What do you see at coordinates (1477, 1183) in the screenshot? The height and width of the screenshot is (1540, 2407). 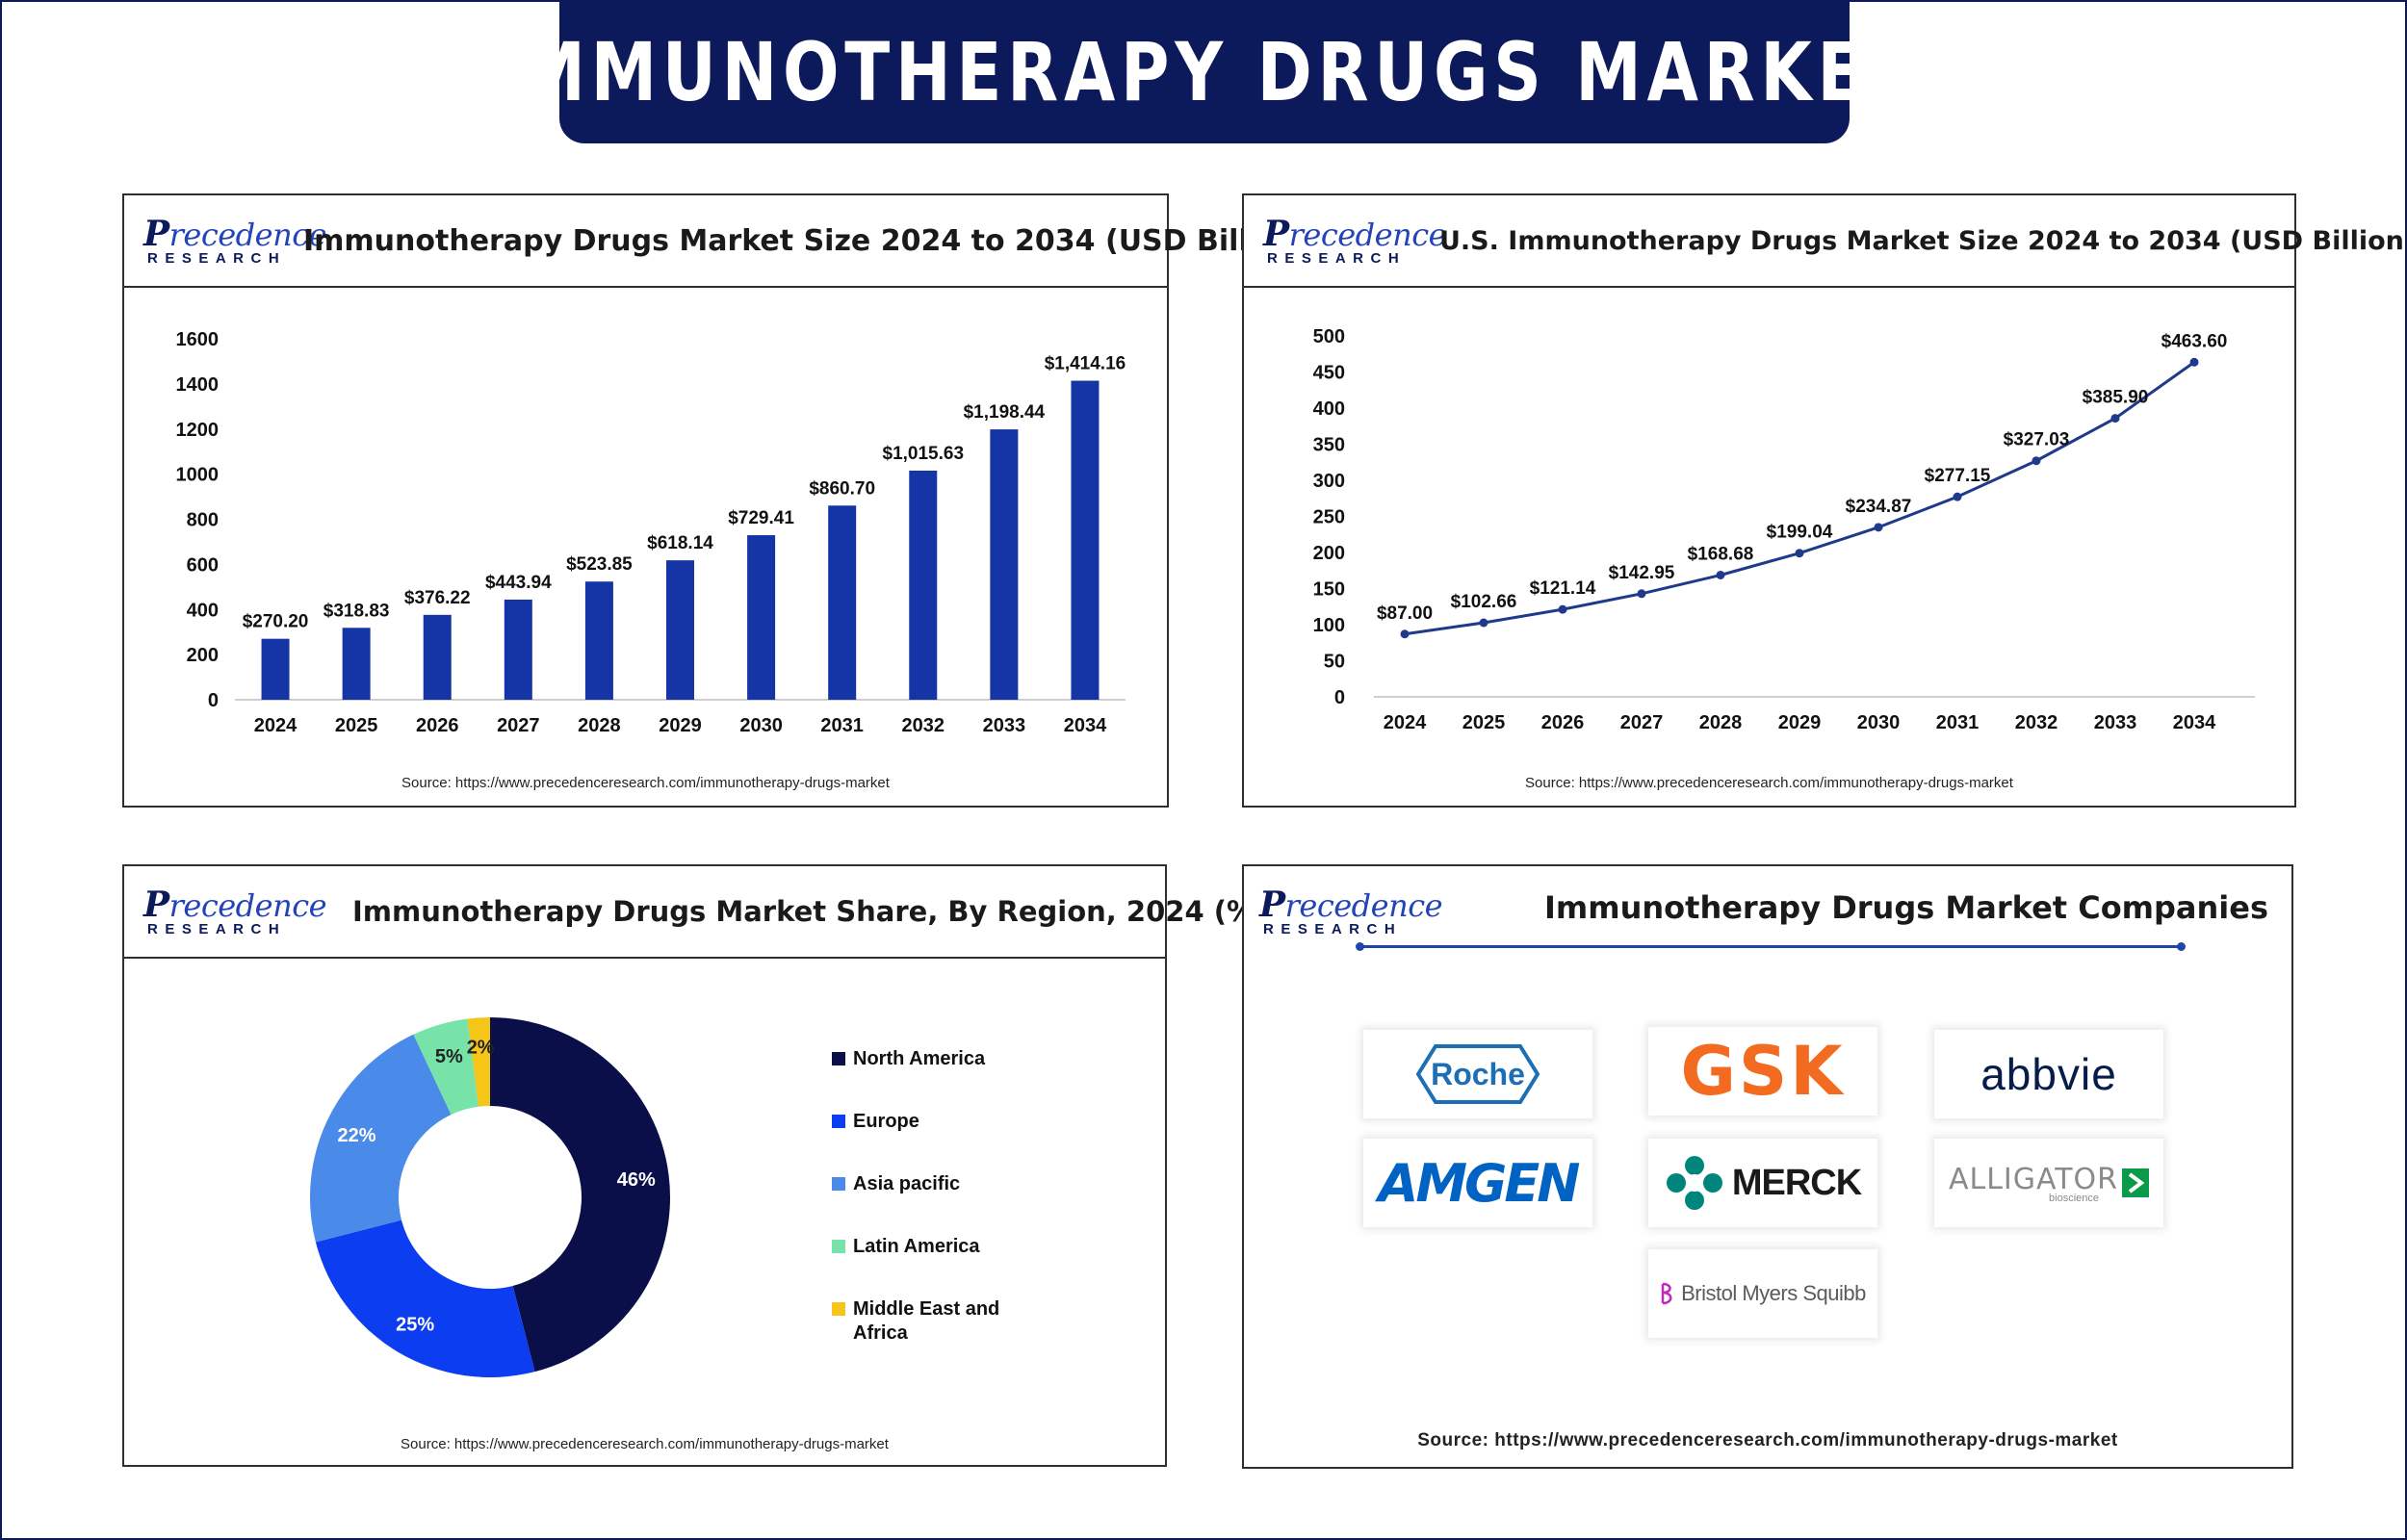 I see `amgen-logo-tile: AMGEN` at bounding box center [1477, 1183].